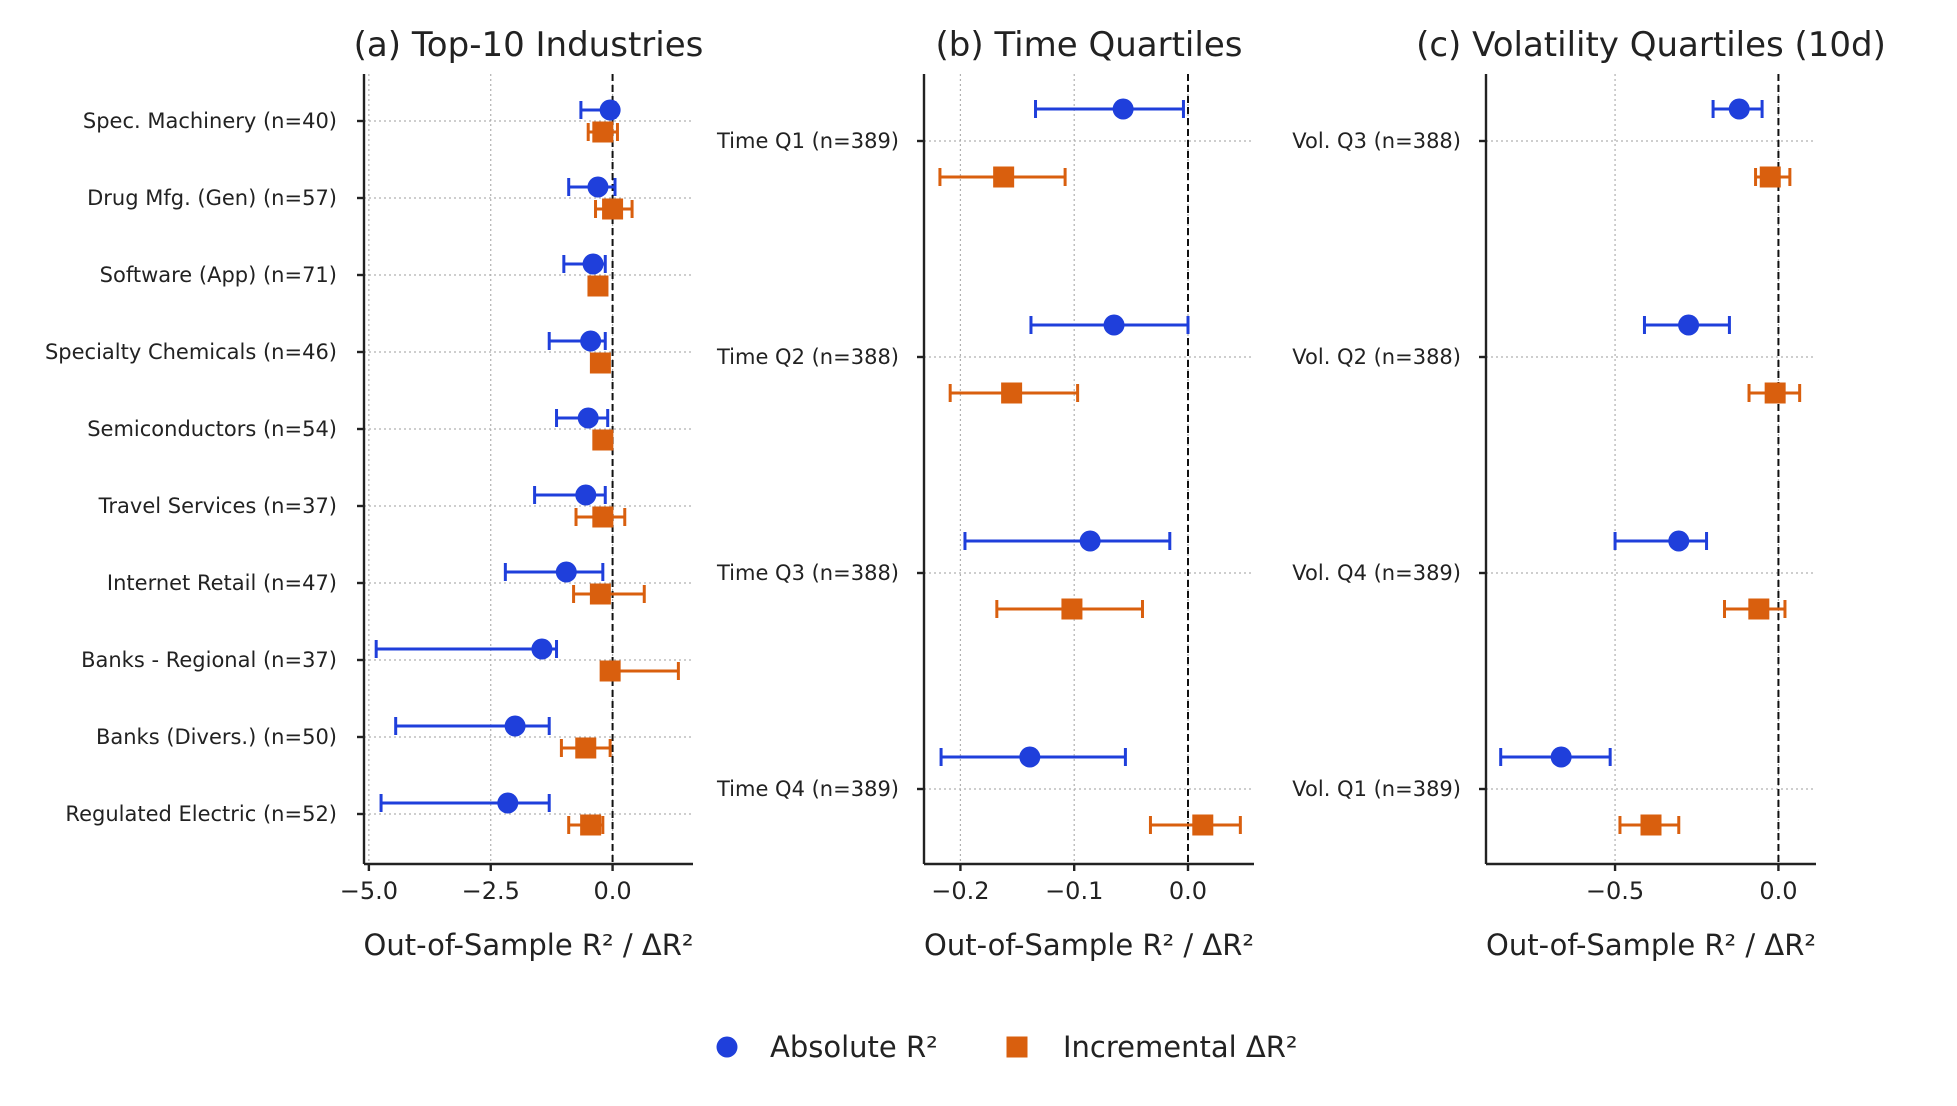  Describe the element at coordinates (369, 891) in the screenshot. I see `x-tick-label: −5.0` at that location.